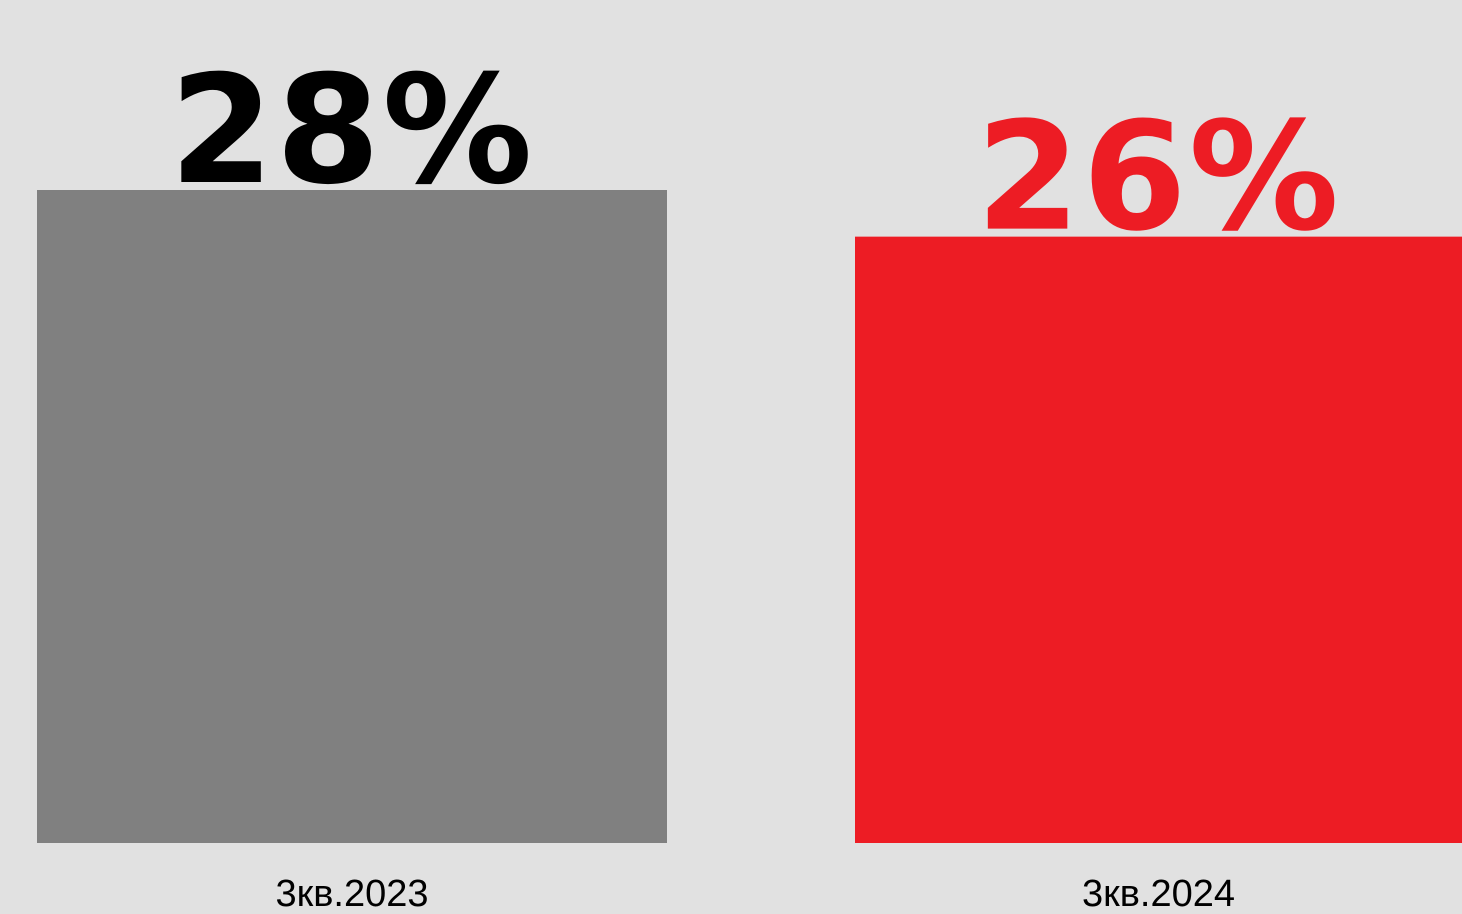 This screenshot has width=1462, height=914. I want to click on value-label-1: 28%, so click(351, 131).